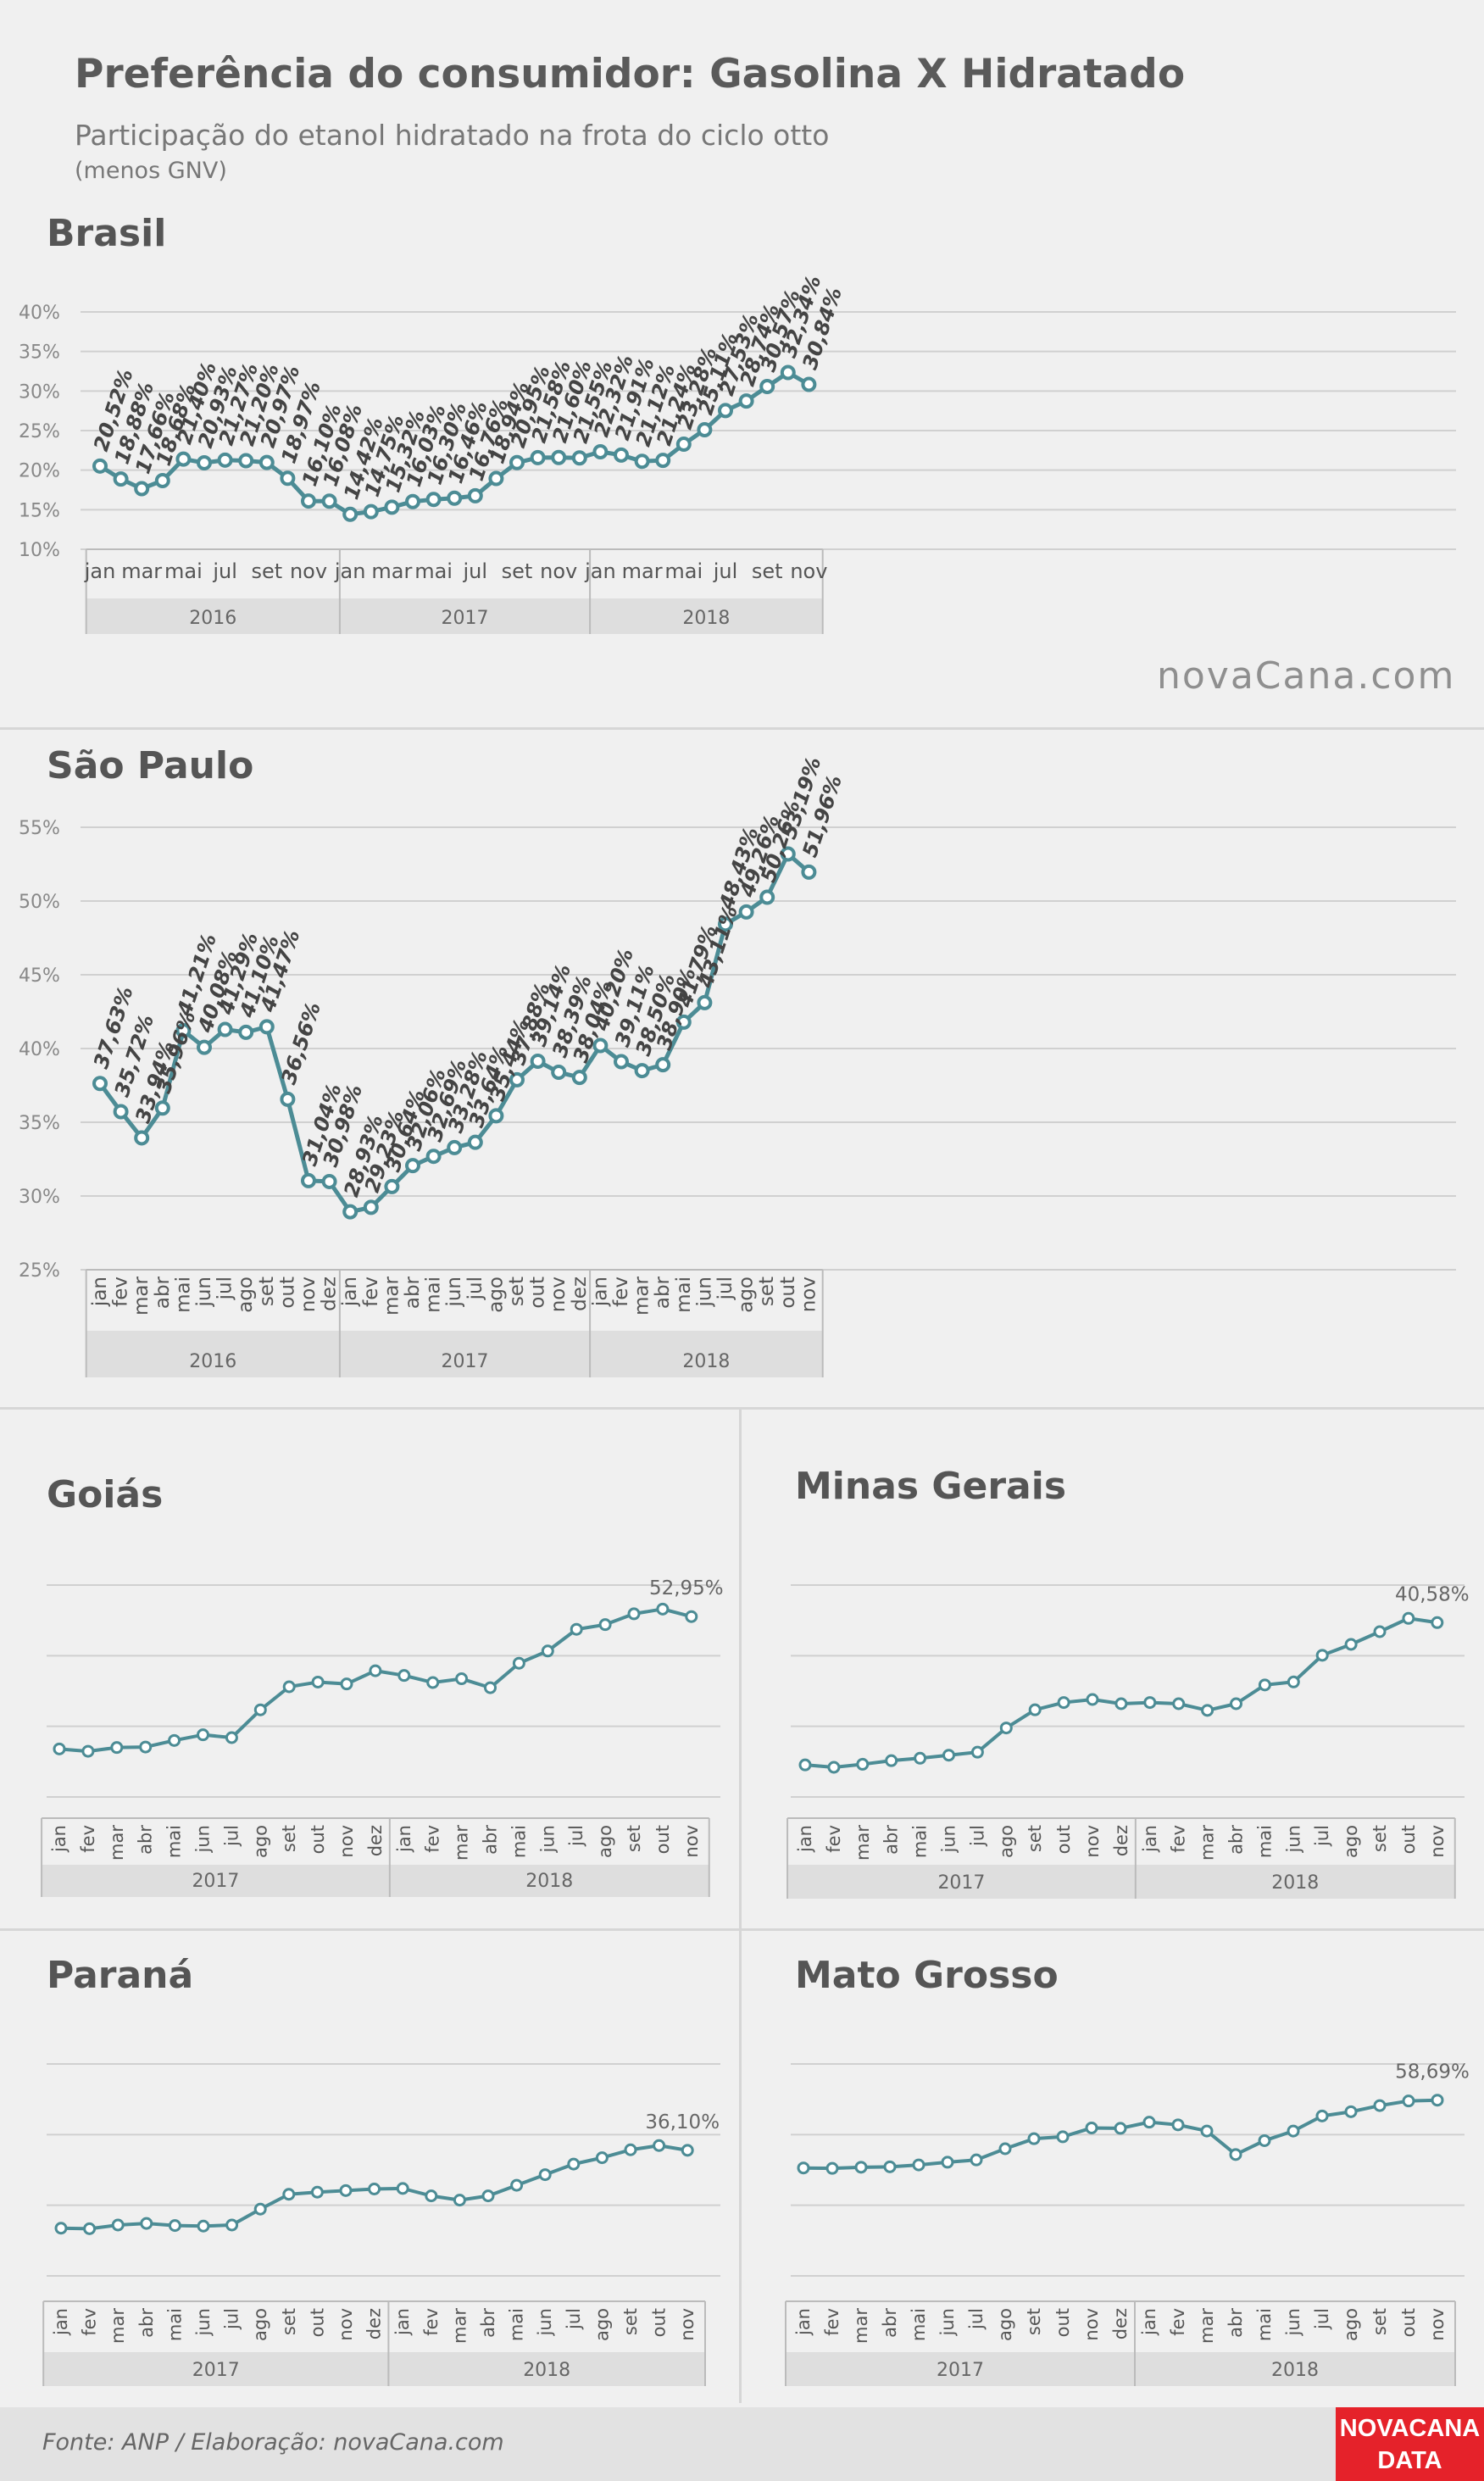 This screenshot has height=2481, width=1484. Describe the element at coordinates (40, 353) in the screenshot. I see `y-tick-label: 35%` at that location.